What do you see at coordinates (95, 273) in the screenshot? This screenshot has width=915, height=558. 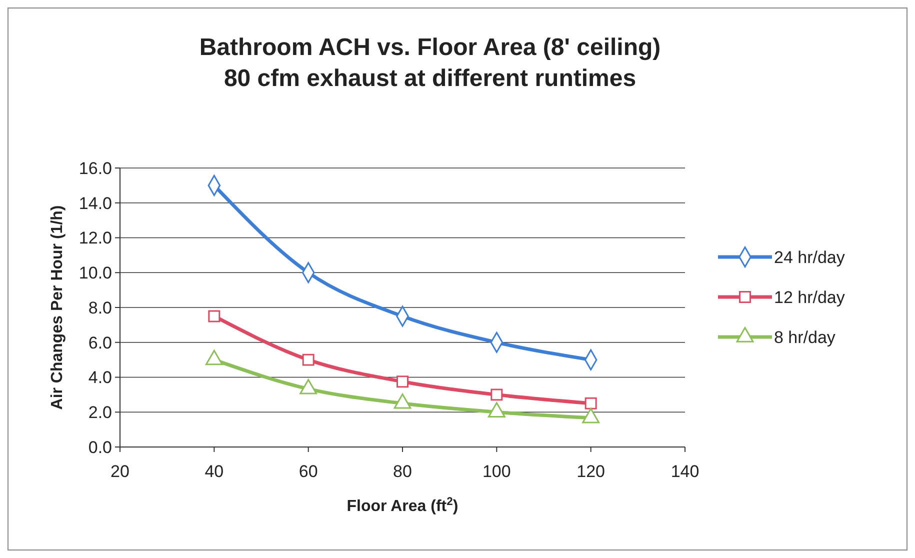 I see `y-tick-label: 10.0` at bounding box center [95, 273].